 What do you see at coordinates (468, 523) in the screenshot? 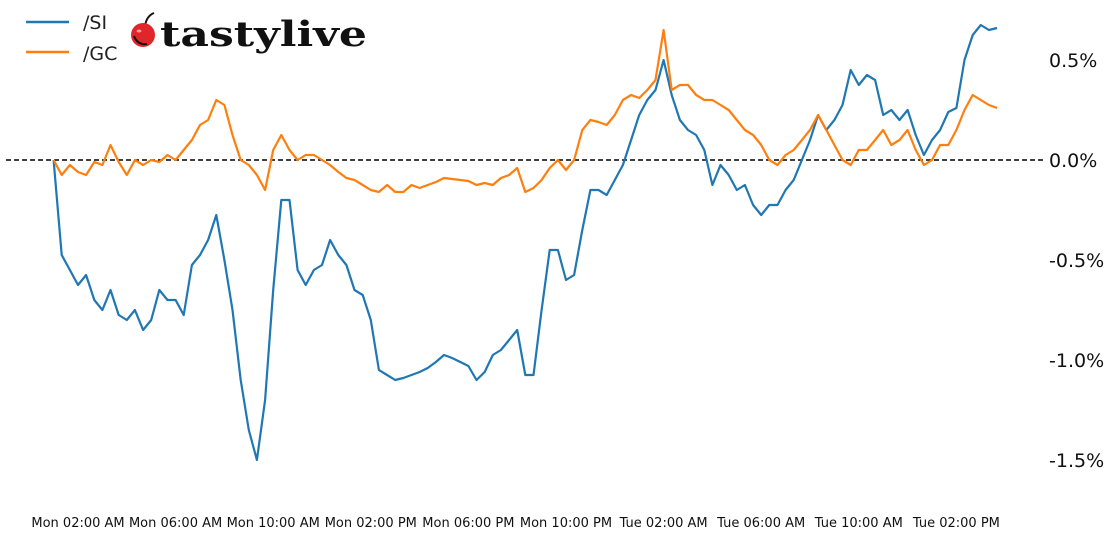
I see `x-tick-label: Mon 06:00 PM` at bounding box center [468, 523].